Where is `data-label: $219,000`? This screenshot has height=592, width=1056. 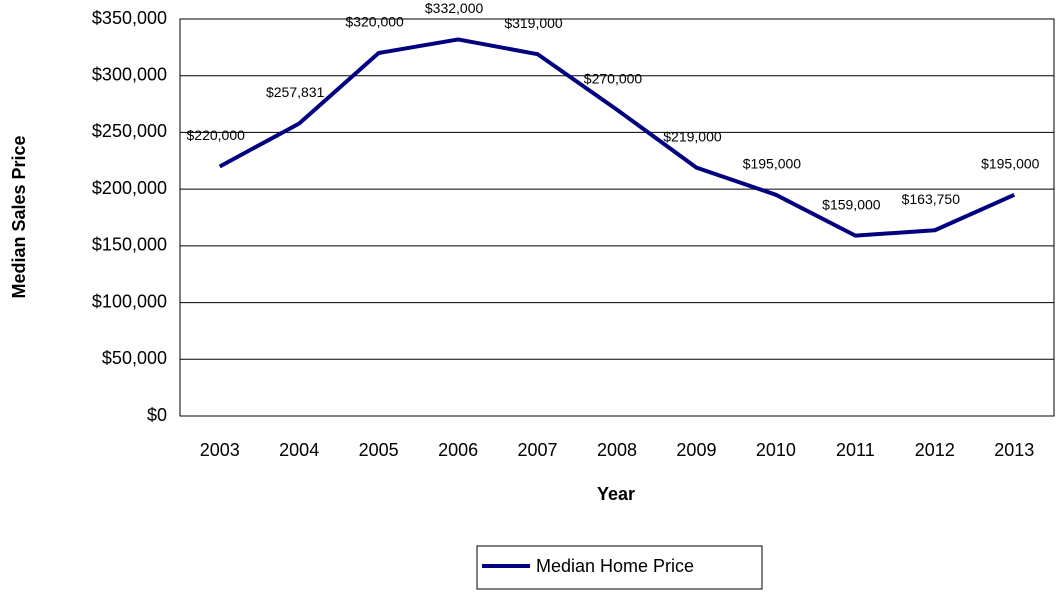
data-label: $219,000 is located at coordinates (692, 136).